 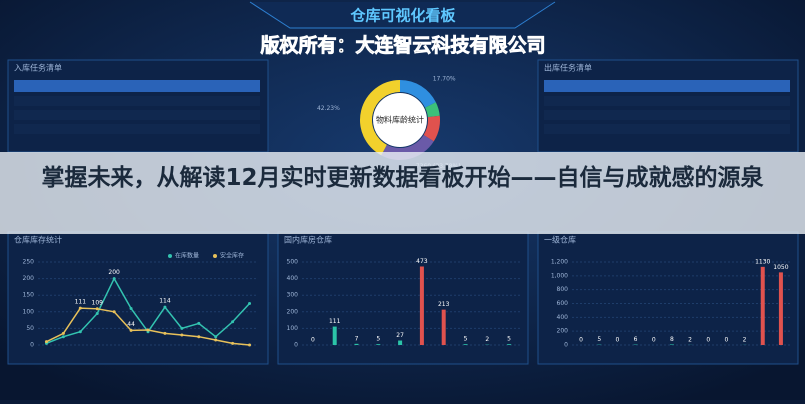 I want to click on legend-label: 安全库存, so click(x=232, y=256).